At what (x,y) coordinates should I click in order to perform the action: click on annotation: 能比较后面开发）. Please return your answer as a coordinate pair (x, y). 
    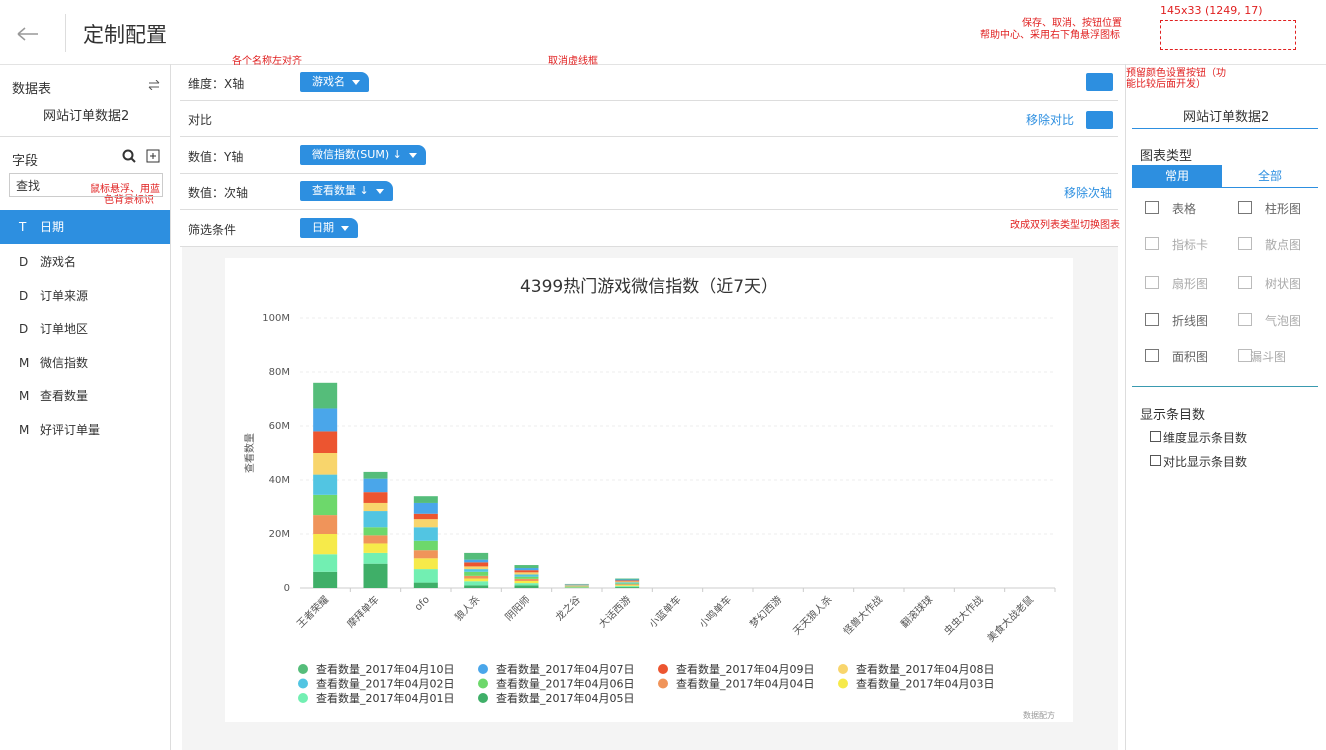
    Looking at the image, I should click on (1166, 84).